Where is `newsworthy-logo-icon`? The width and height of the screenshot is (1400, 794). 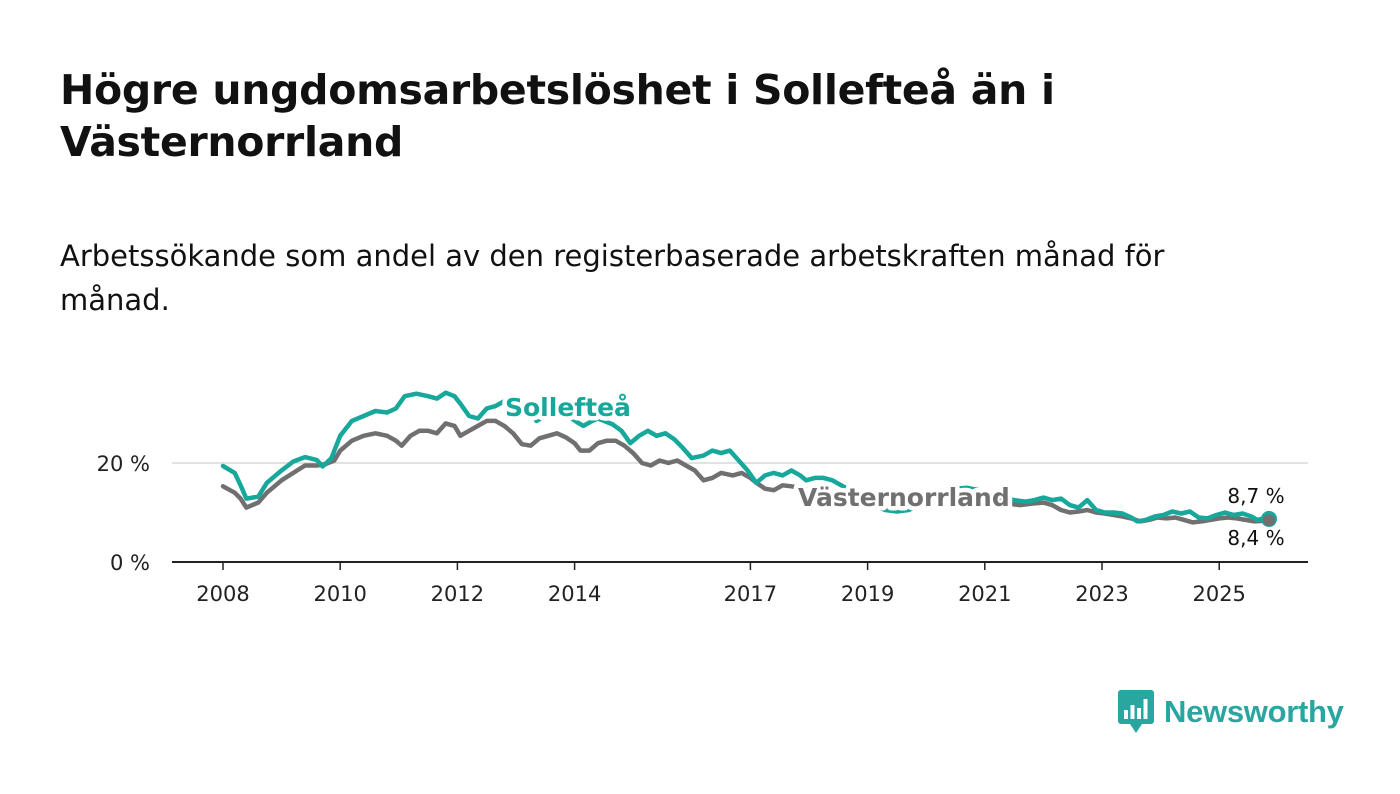
newsworthy-logo-icon is located at coordinates (1136, 711).